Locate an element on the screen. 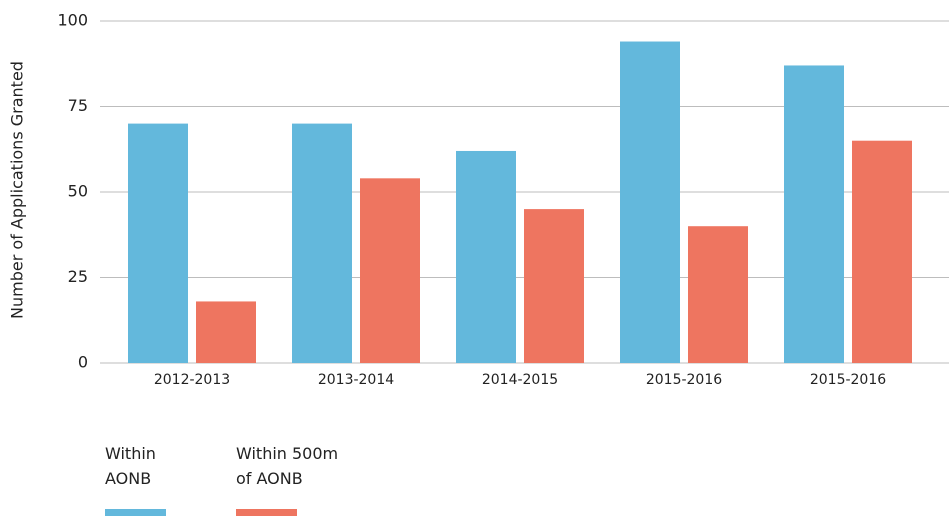  legend-item: Within 500m of AONB is located at coordinates (287, 473).